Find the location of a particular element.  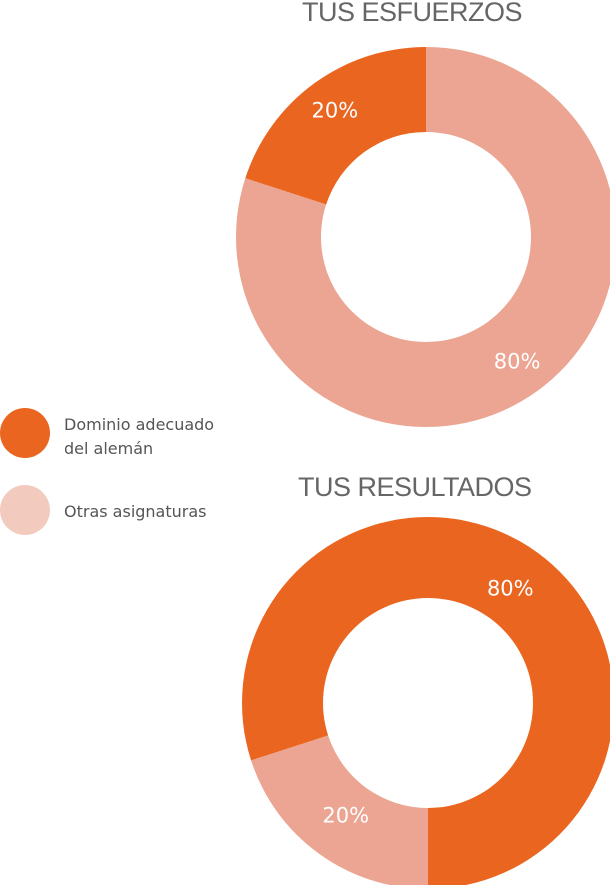

slice-otras-asignaturas is located at coordinates (339, 810).